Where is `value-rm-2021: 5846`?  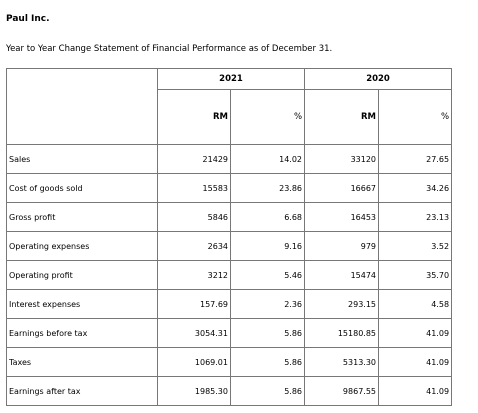 value-rm-2021: 5846 is located at coordinates (194, 217).